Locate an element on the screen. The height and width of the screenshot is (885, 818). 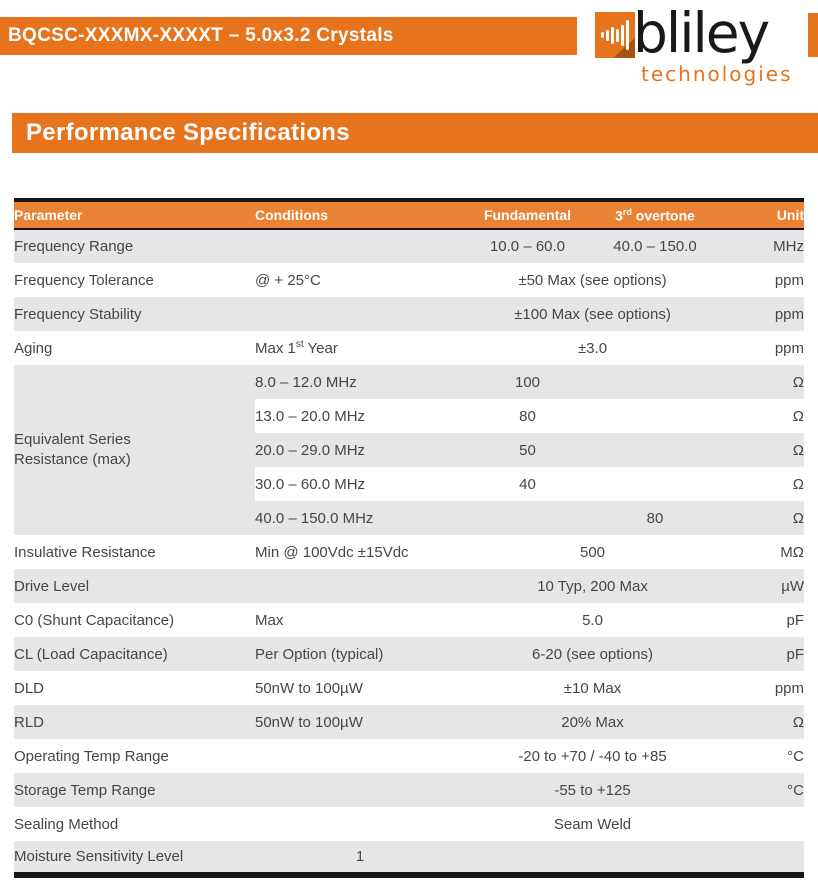
cell-unit: MΩ is located at coordinates (762, 552).